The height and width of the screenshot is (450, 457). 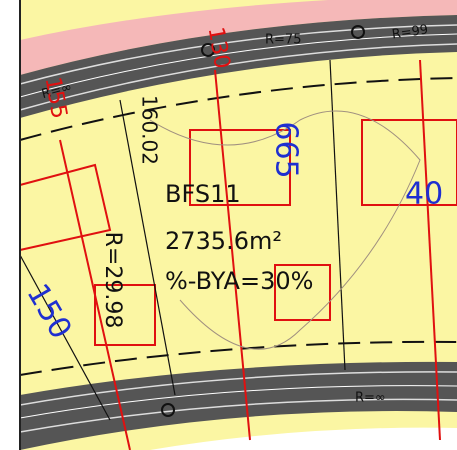 I want to click on area-size: 2735.6m², so click(x=223, y=241).